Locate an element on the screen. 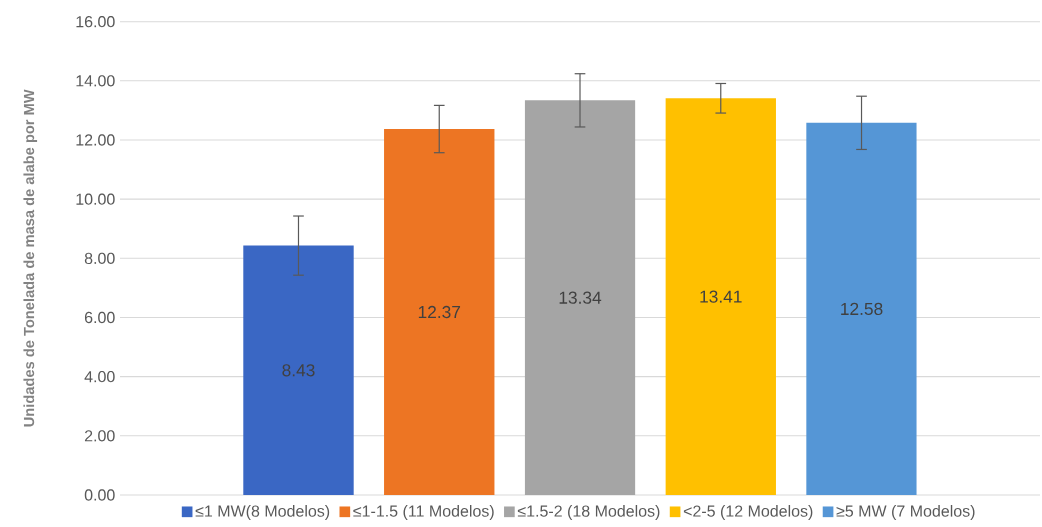 The image size is (1042, 527). legend-label: ≤1 MW(8 Modelos) is located at coordinates (262, 512).